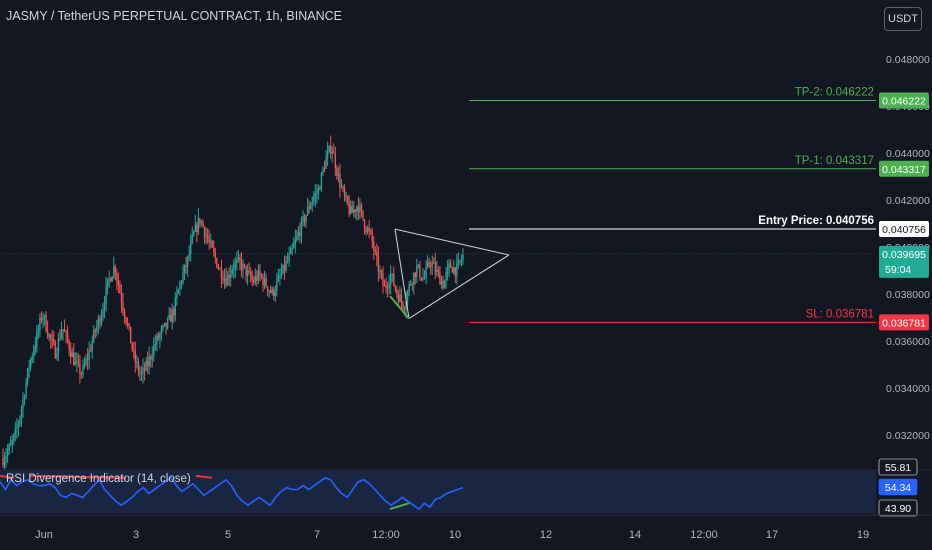 The image size is (932, 550). Describe the element at coordinates (898, 467) in the screenshot. I see `rsi-level-tag: 55.81` at that location.